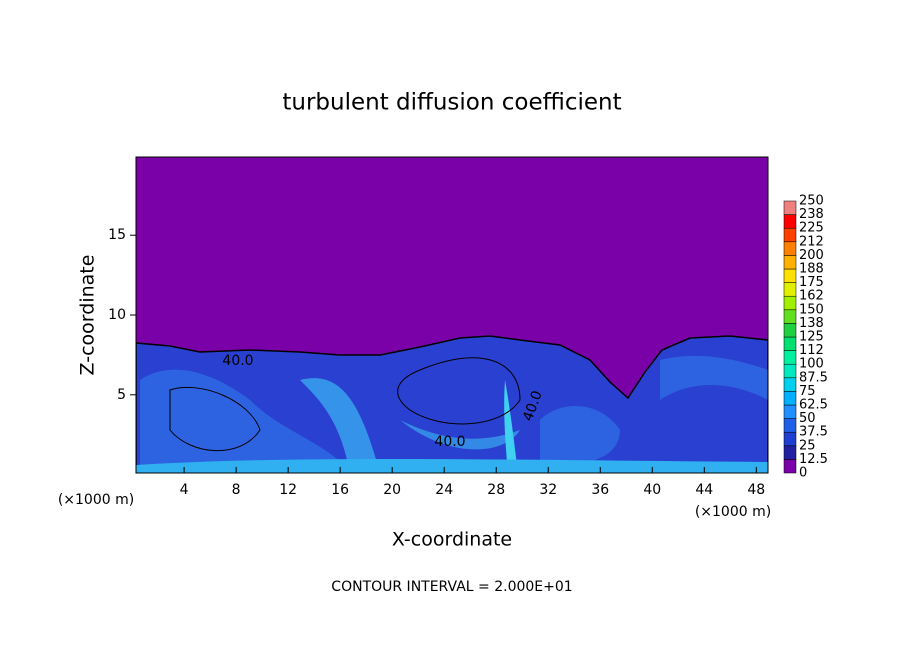 This screenshot has width=904, height=654. What do you see at coordinates (236, 490) in the screenshot?
I see `x-tick-label: 8` at bounding box center [236, 490].